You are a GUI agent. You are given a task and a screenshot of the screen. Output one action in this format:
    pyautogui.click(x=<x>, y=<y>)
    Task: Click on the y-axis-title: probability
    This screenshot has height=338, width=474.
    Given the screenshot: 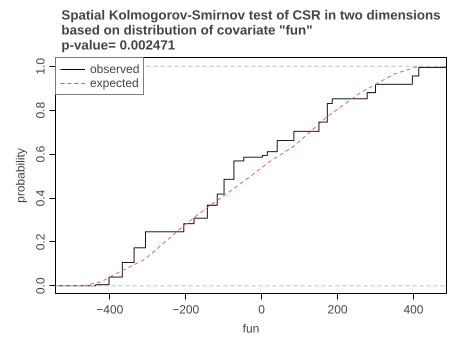 What is the action you would take?
    pyautogui.click(x=21, y=175)
    